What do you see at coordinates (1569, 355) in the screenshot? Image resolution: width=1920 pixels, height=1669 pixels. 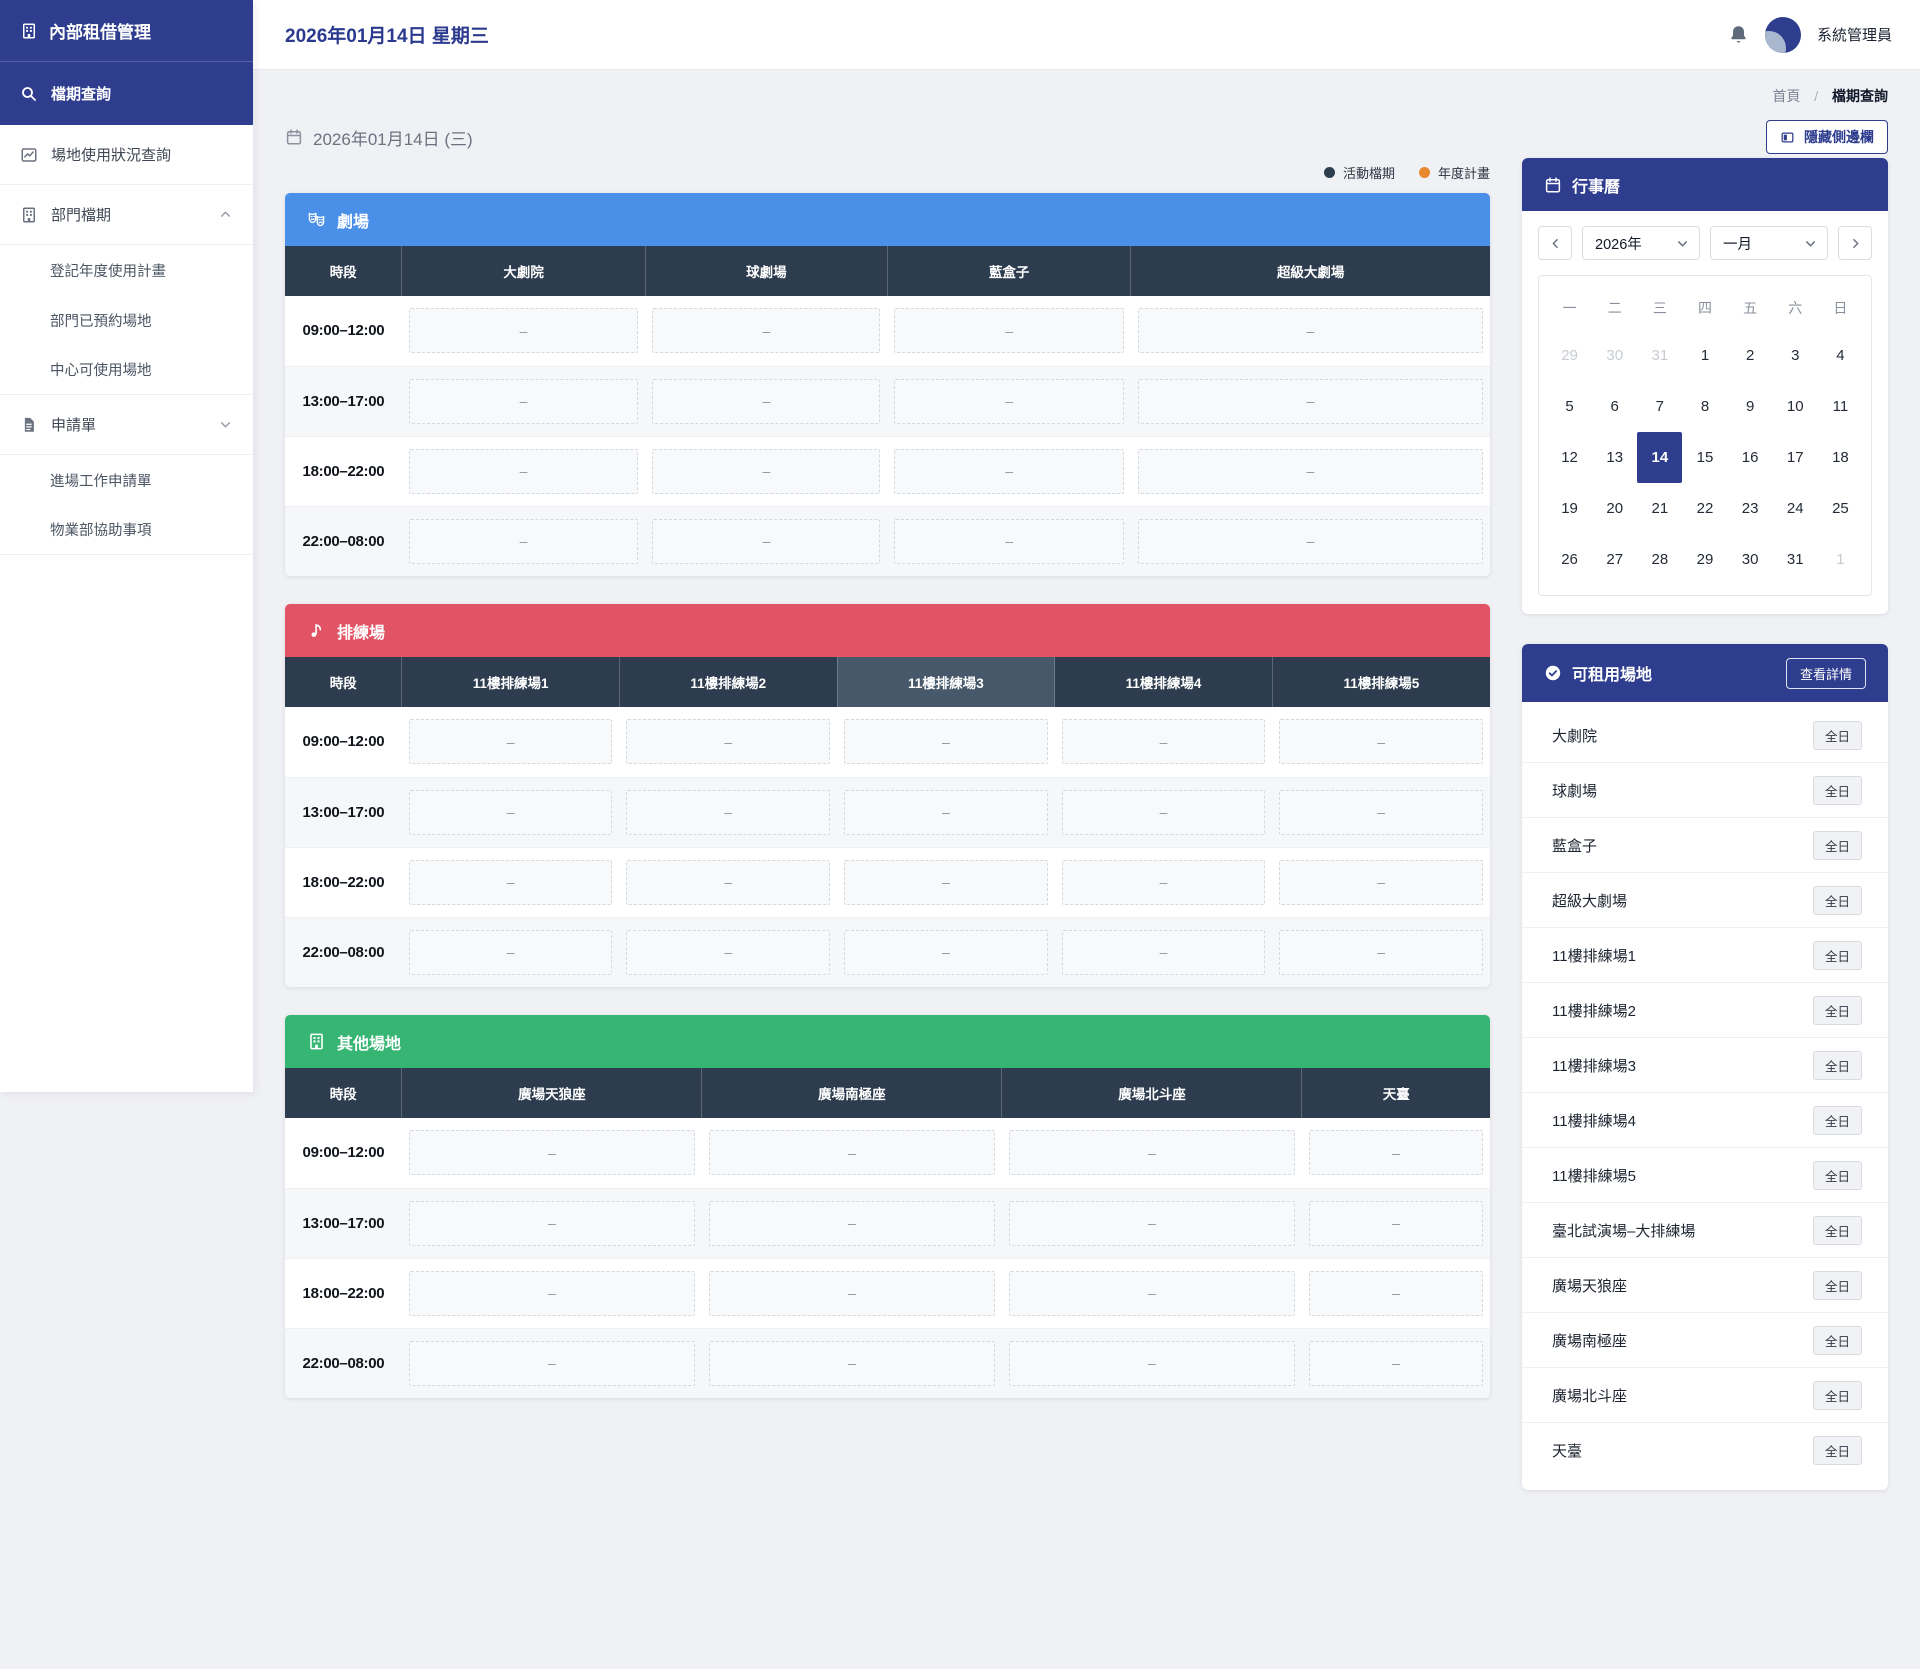 I see `calendar-day: 29` at bounding box center [1569, 355].